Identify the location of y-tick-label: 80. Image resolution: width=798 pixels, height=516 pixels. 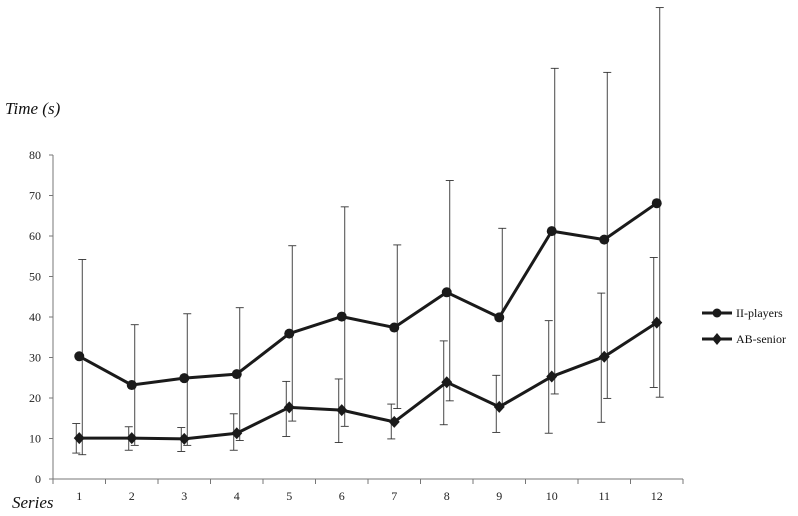
(35, 155).